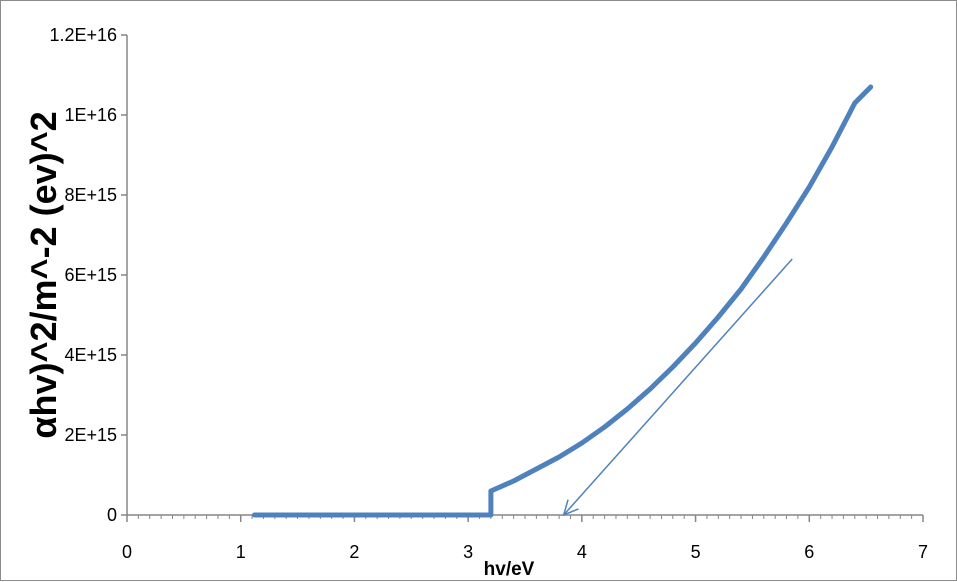  What do you see at coordinates (570, 508) in the screenshot?
I see `arrow-head` at bounding box center [570, 508].